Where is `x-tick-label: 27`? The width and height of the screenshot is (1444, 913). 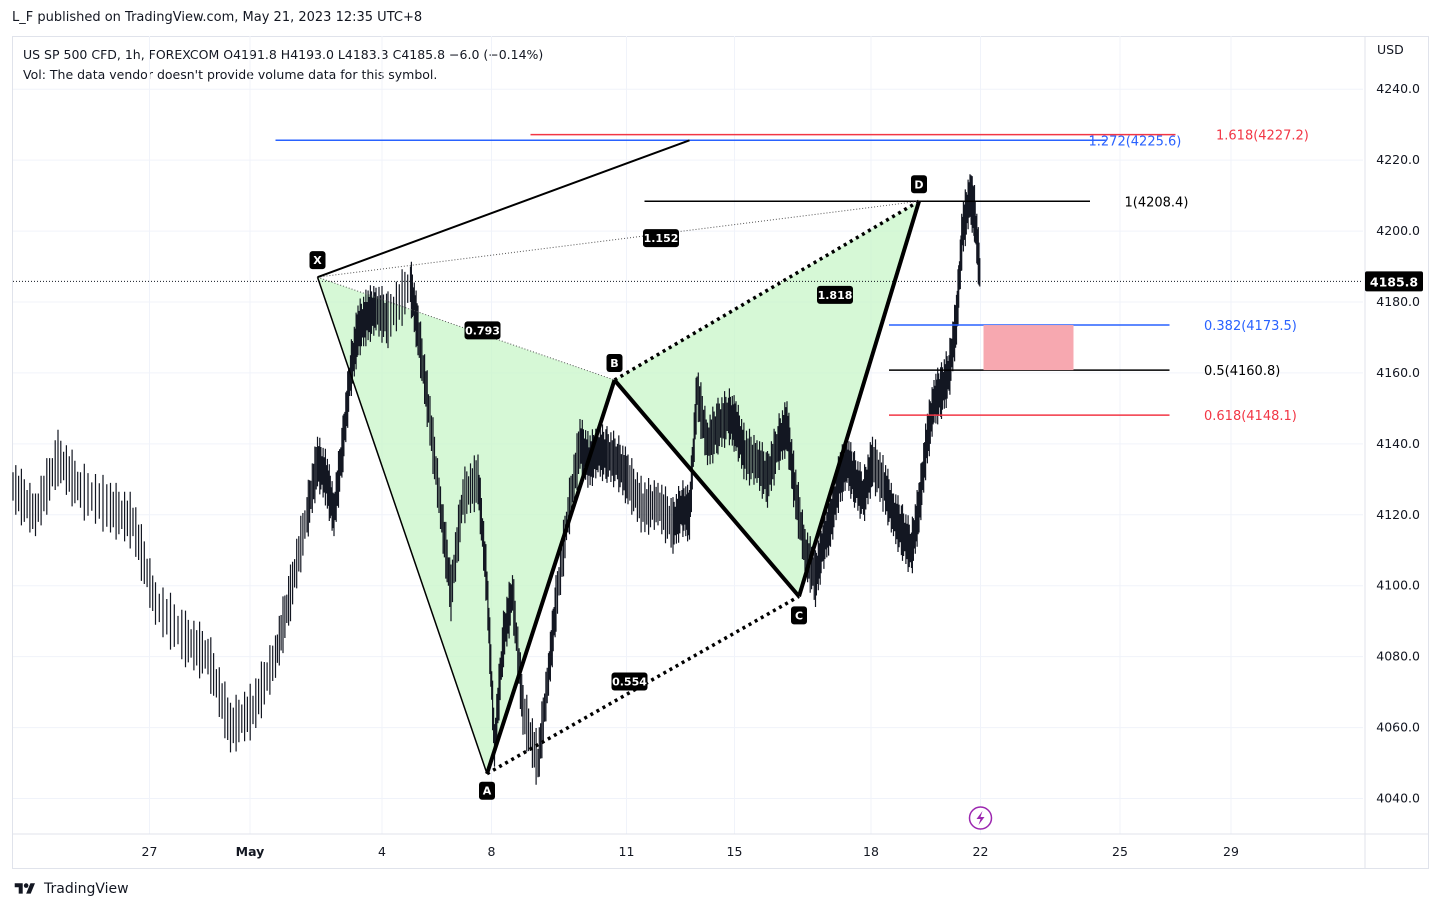 x-tick-label: 27 is located at coordinates (150, 851).